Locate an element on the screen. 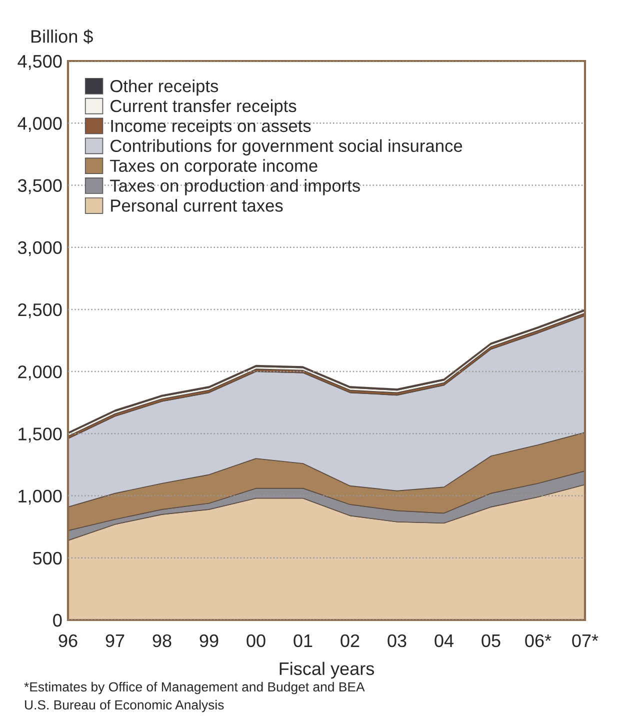  y-tick-label: 0 is located at coordinates (57, 620).